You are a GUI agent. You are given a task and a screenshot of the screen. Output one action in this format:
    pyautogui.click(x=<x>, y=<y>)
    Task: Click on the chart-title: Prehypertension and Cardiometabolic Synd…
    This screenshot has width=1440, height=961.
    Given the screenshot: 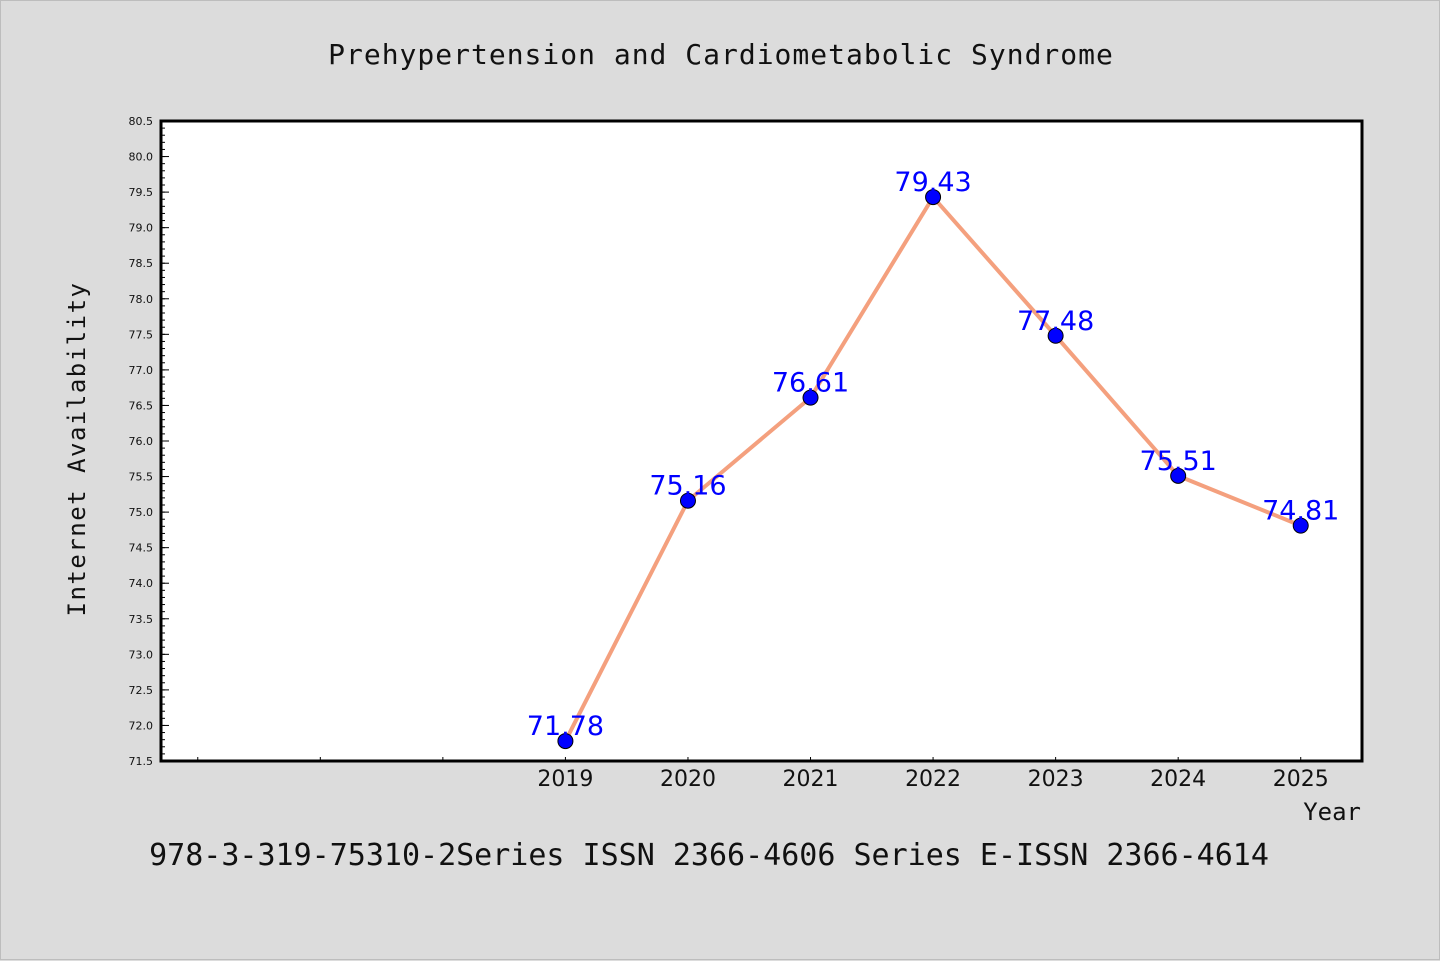 What is the action you would take?
    pyautogui.click(x=721, y=54)
    